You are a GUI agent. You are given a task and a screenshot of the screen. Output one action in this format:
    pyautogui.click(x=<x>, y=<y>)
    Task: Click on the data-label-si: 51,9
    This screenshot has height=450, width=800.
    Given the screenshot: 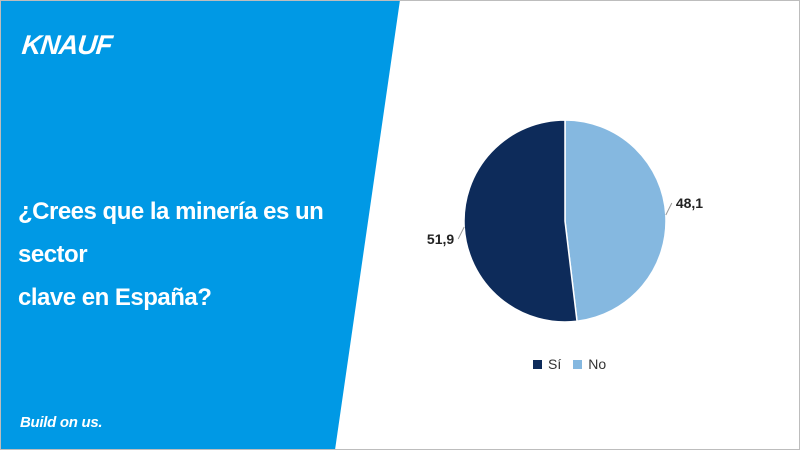 What is the action you would take?
    pyautogui.click(x=440, y=239)
    